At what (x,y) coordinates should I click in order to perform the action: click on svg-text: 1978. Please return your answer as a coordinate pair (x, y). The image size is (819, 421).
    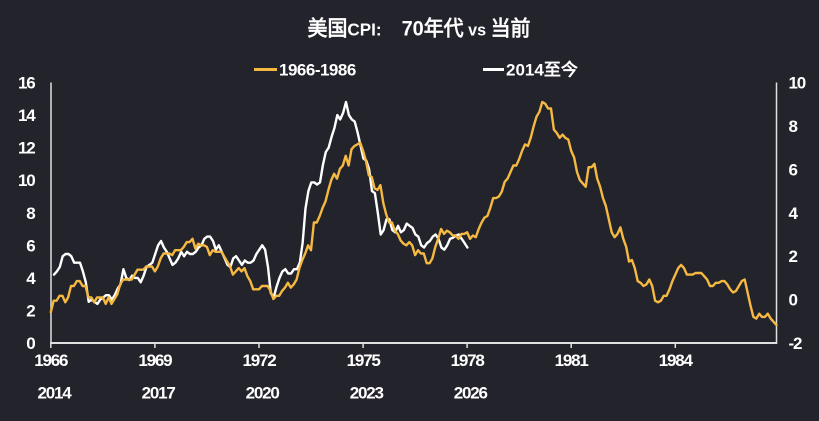
    Looking at the image, I should click on (468, 360).